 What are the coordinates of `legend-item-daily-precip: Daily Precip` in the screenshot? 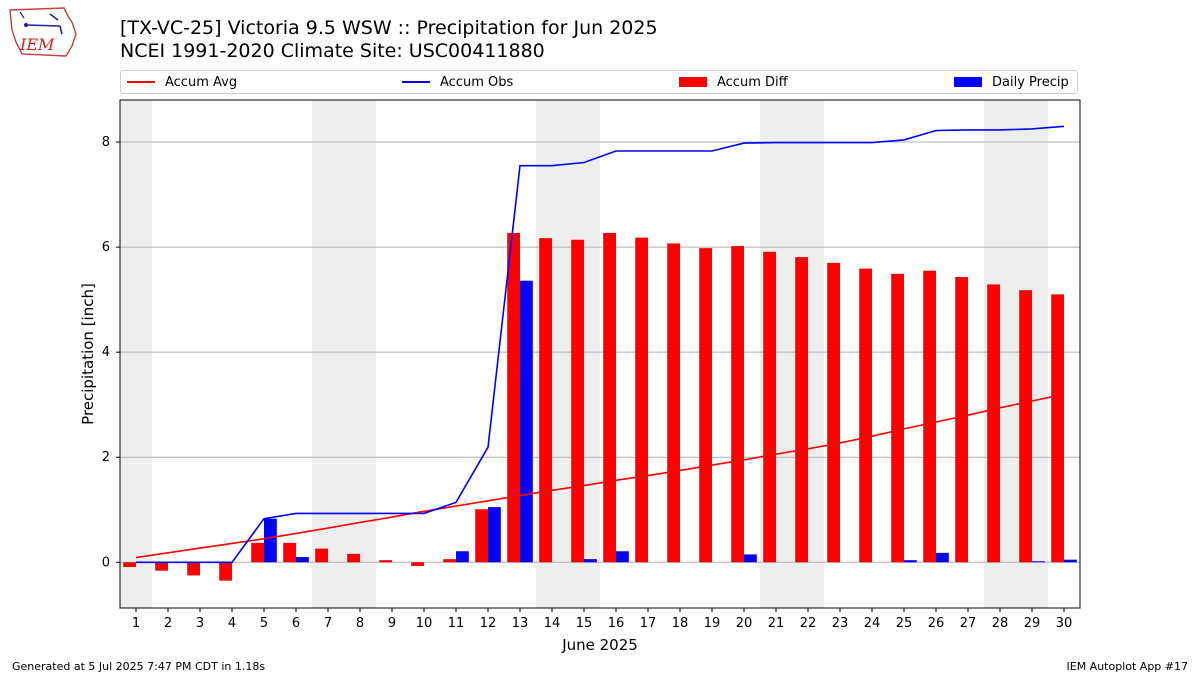 It's located at (1011, 82).